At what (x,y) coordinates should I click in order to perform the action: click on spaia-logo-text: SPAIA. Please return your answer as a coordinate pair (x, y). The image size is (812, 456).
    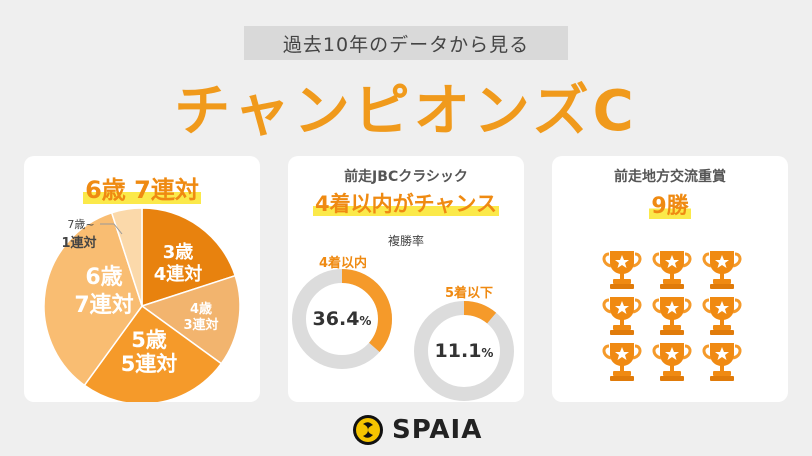
    Looking at the image, I should click on (437, 430).